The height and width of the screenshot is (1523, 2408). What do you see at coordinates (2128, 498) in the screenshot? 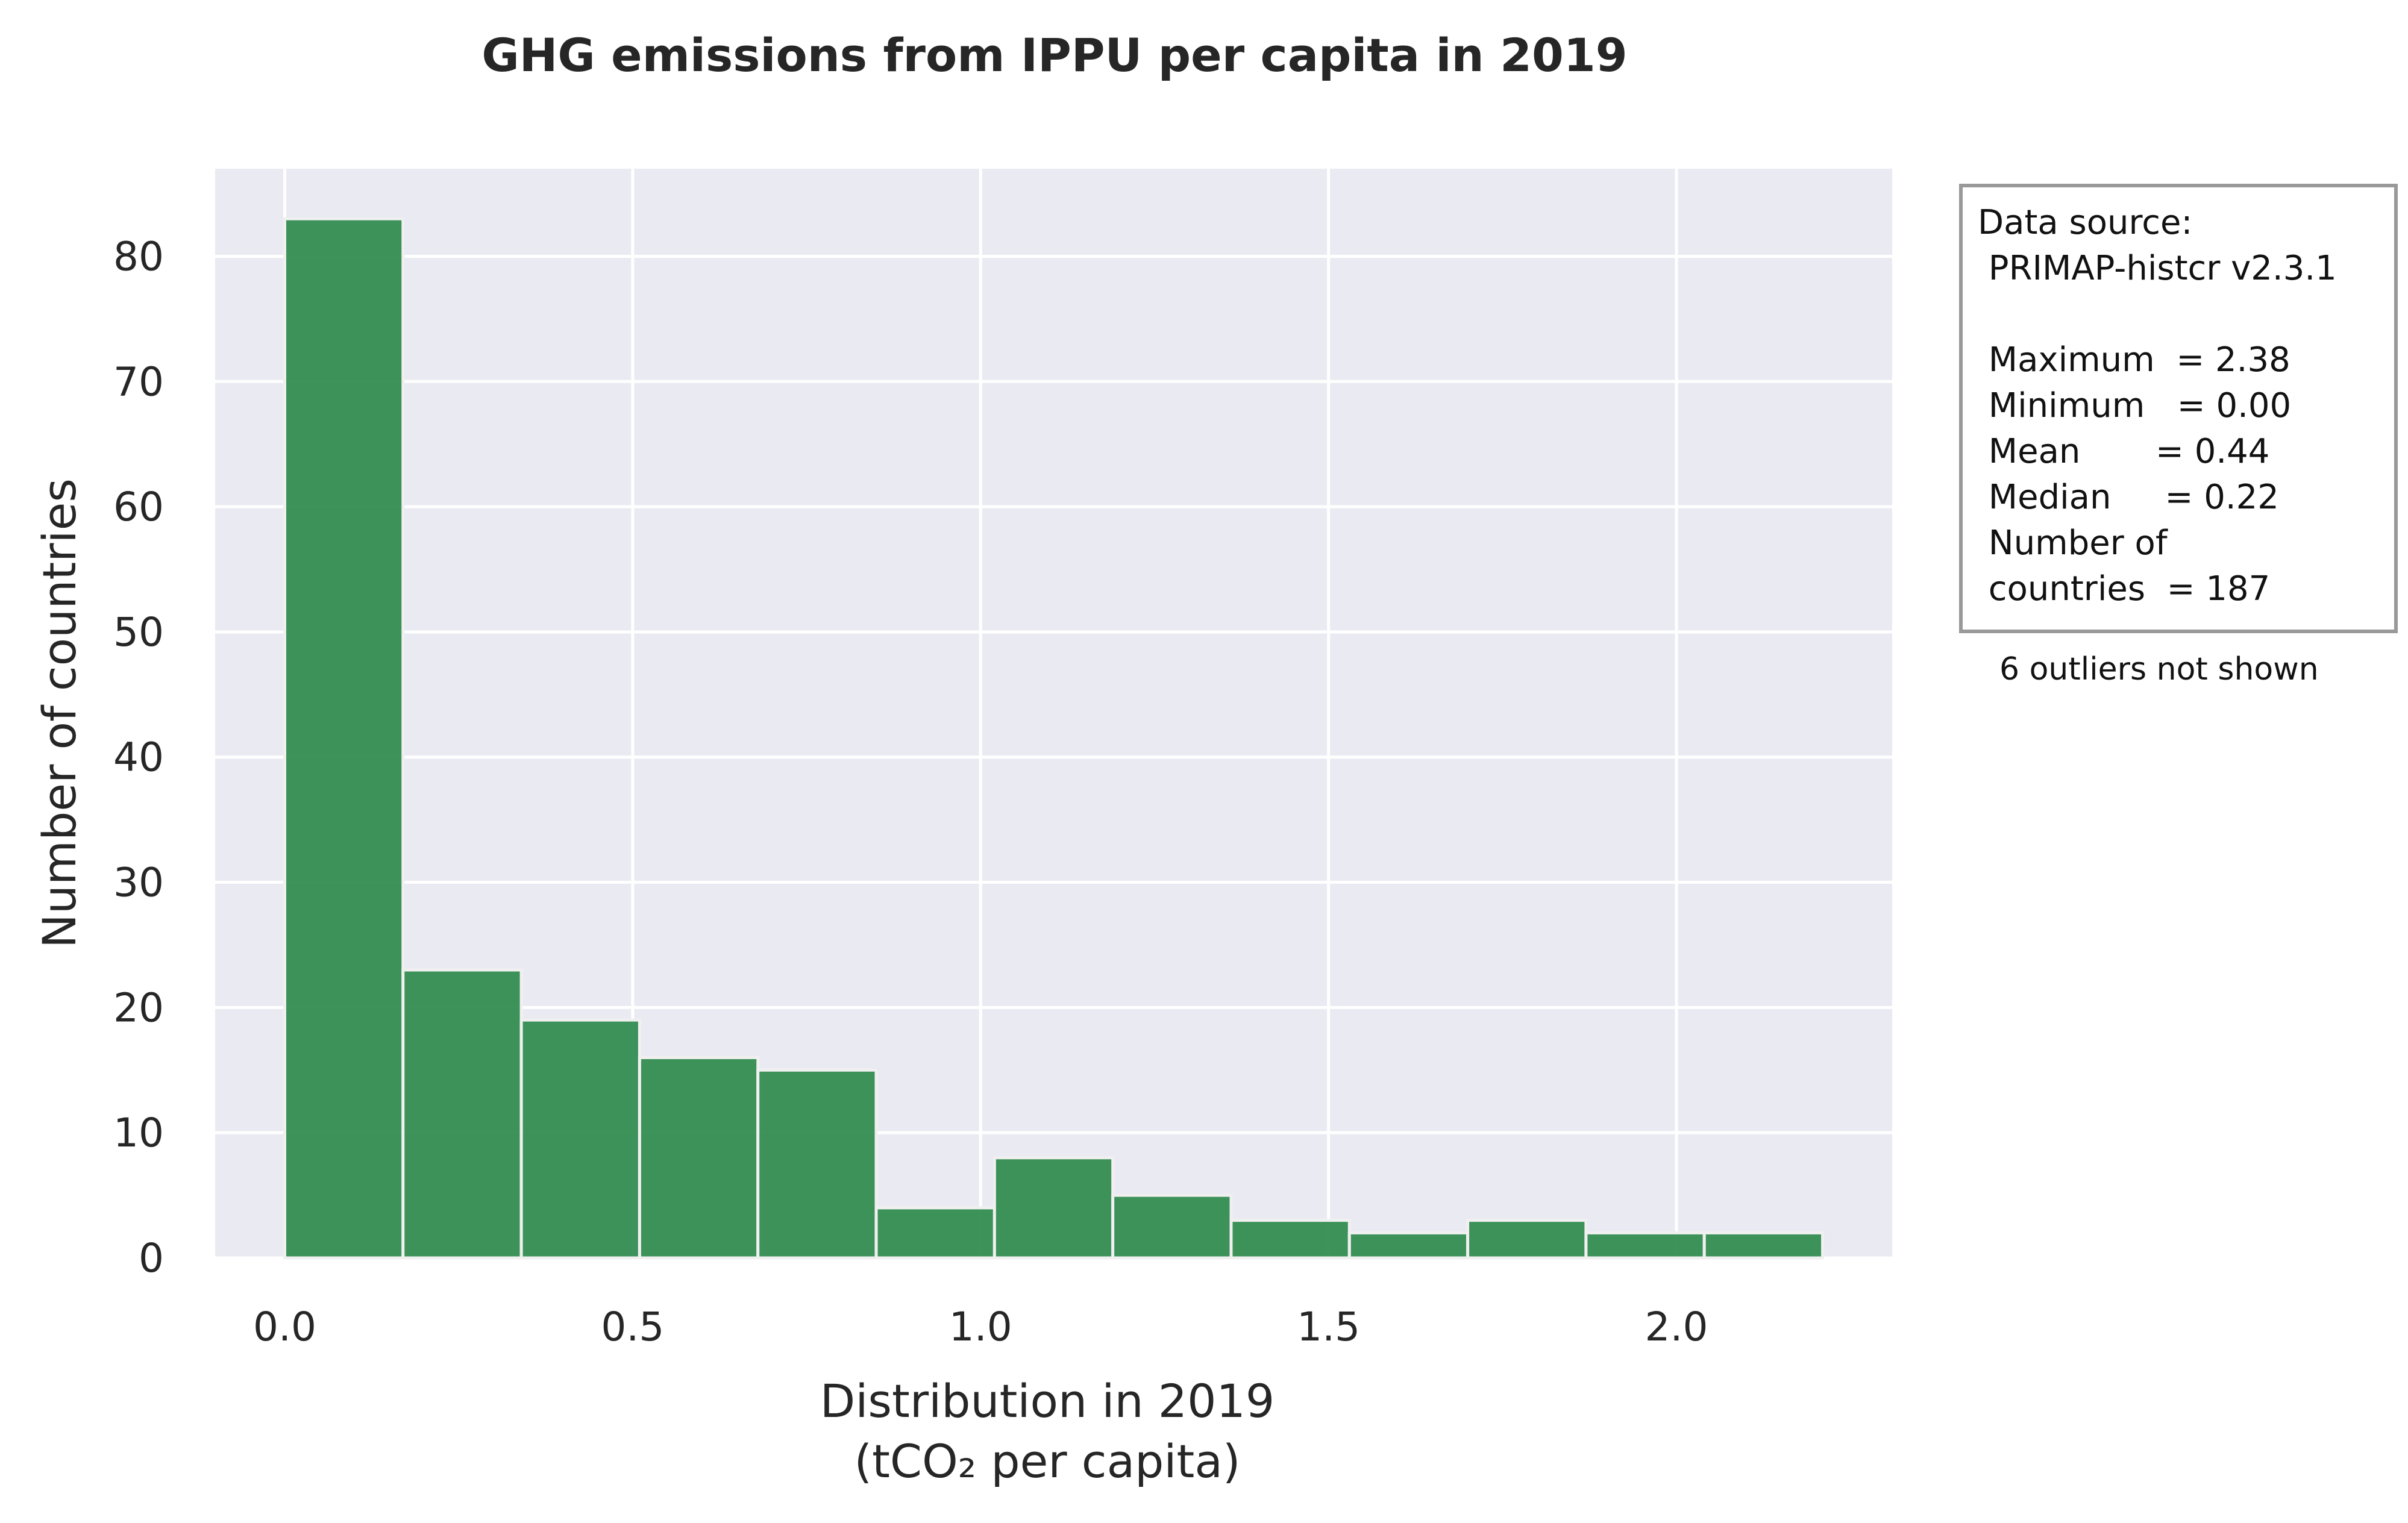
I see `statistics-line: Median = 0.22` at bounding box center [2128, 498].